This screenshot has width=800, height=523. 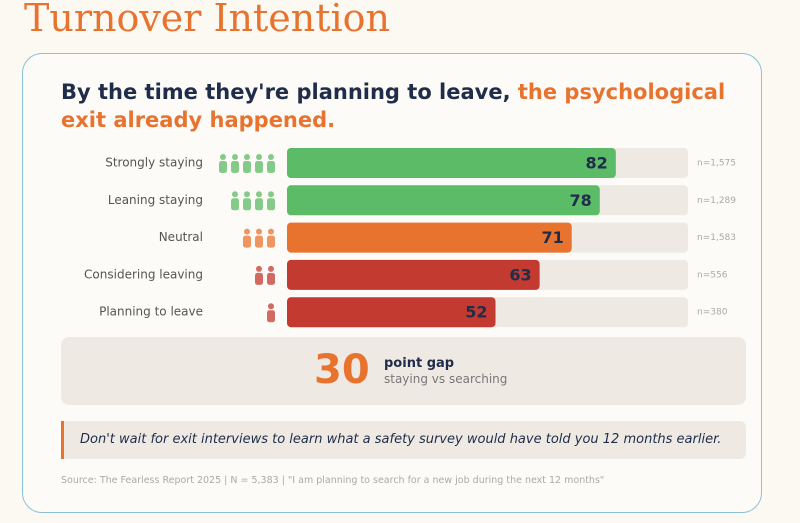 I want to click on page-title: Turnover Intention, so click(x=207, y=20).